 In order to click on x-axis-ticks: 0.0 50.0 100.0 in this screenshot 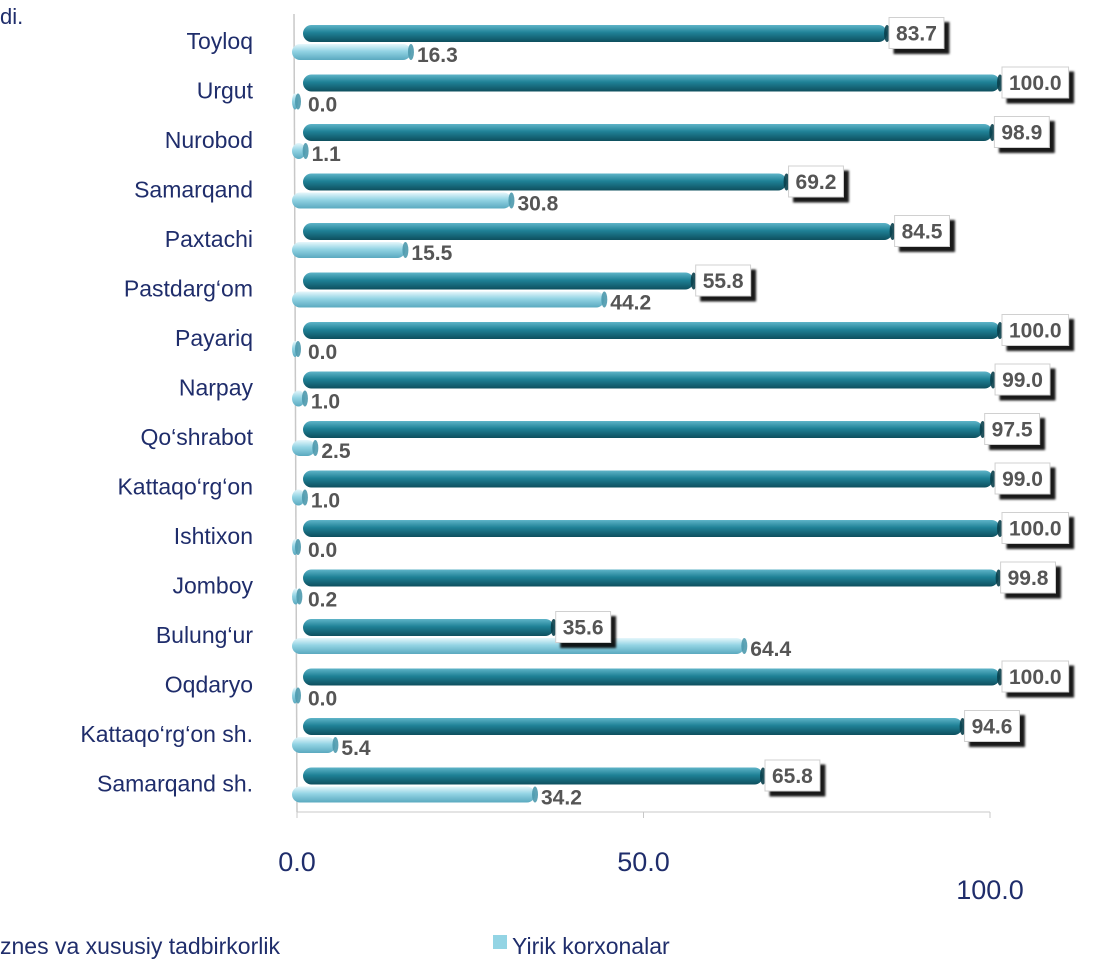, I will do `click(651, 858)`.